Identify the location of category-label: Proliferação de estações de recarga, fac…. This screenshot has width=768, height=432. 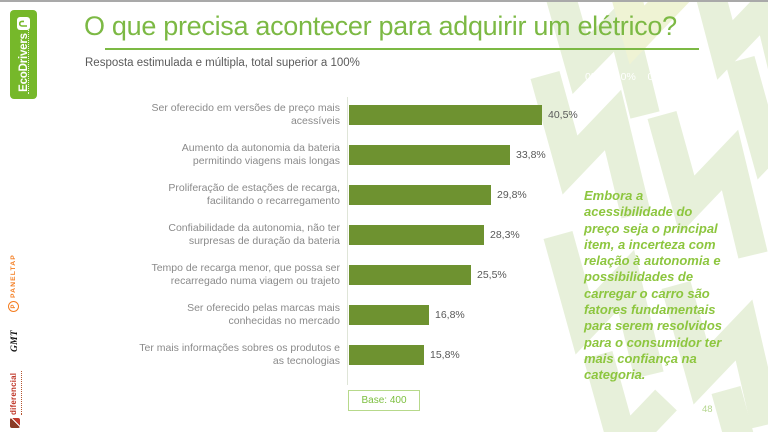
(254, 194).